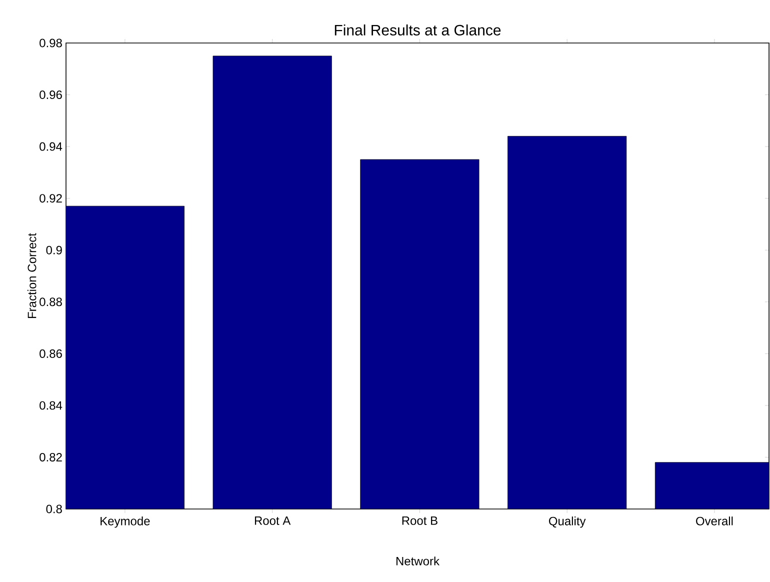 This screenshot has height=582, width=770. Describe the element at coordinates (54, 509) in the screenshot. I see `y-tick-label: 0.8` at that location.